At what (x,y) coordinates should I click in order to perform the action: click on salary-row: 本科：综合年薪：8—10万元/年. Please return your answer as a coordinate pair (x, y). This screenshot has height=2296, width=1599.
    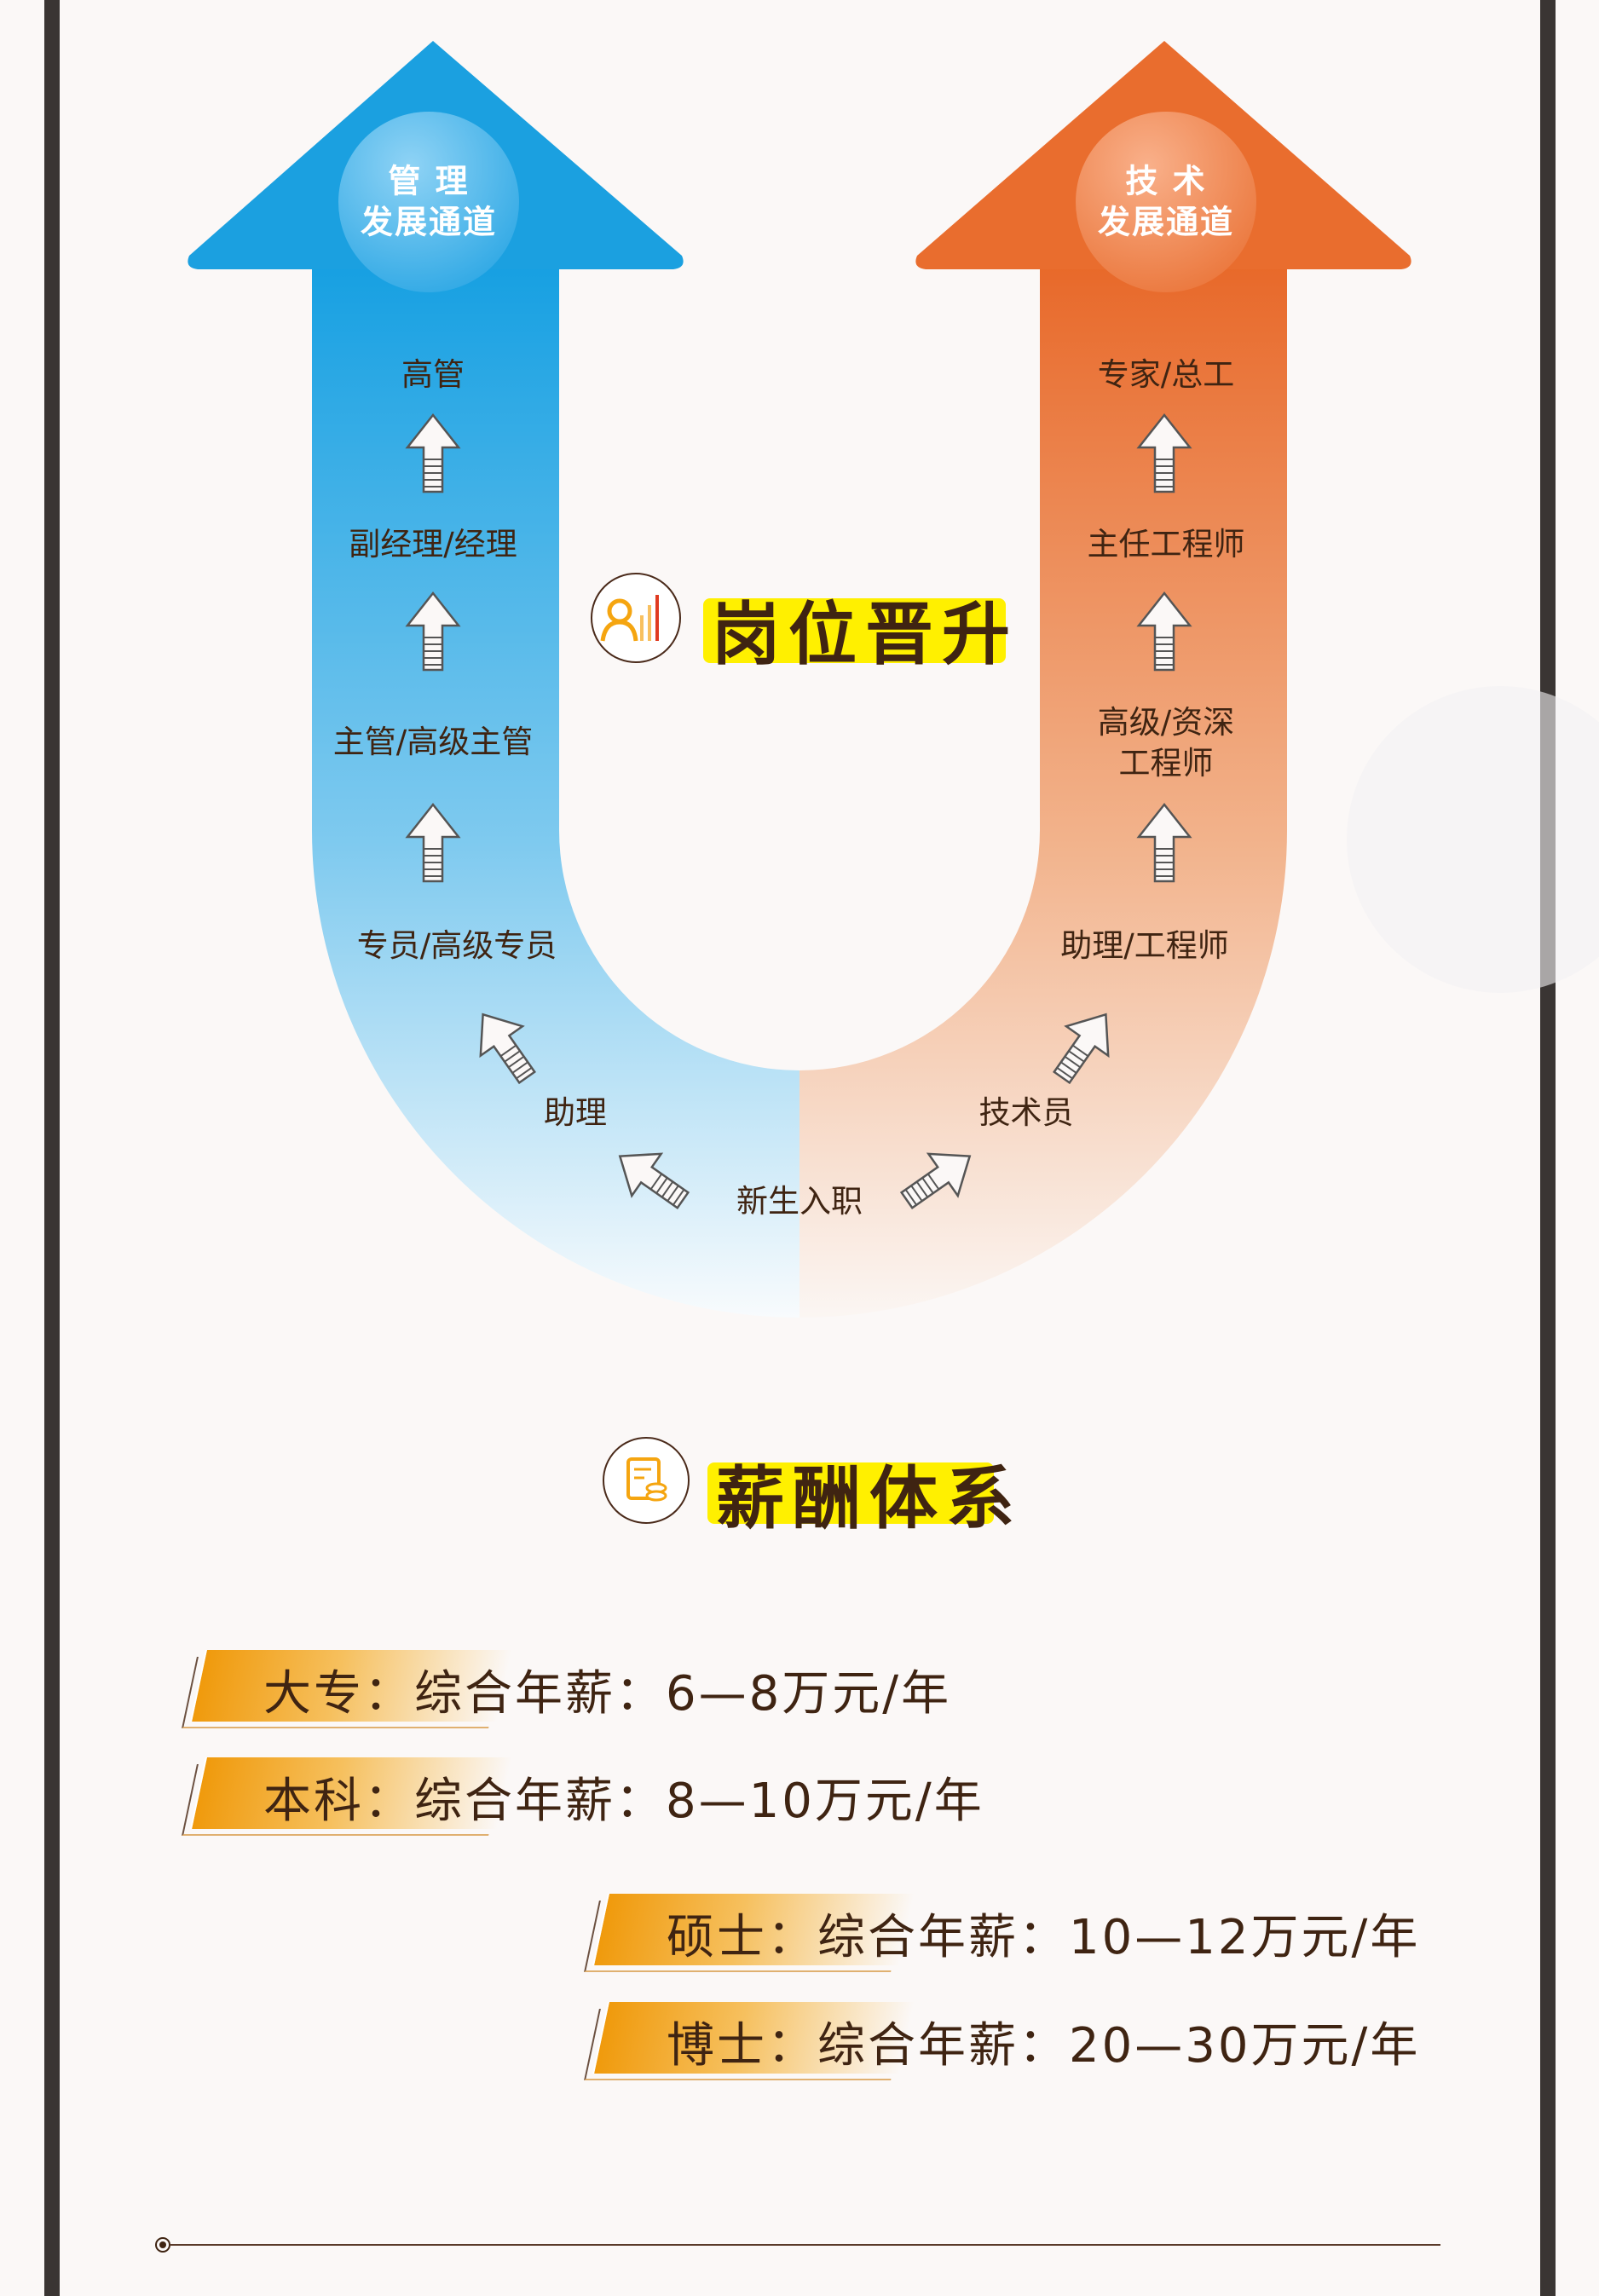
    Looking at the image, I should click on (623, 1797).